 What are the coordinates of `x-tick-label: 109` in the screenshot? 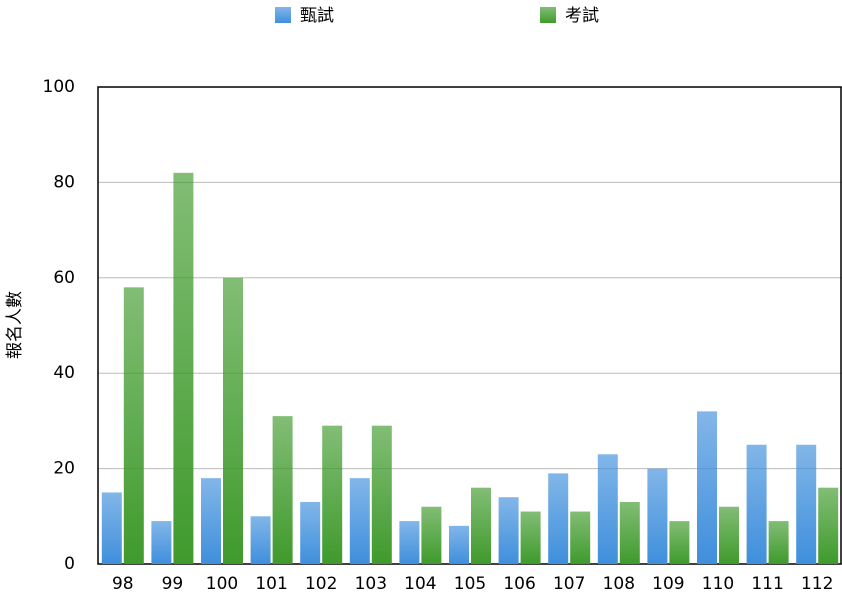 It's located at (668, 584).